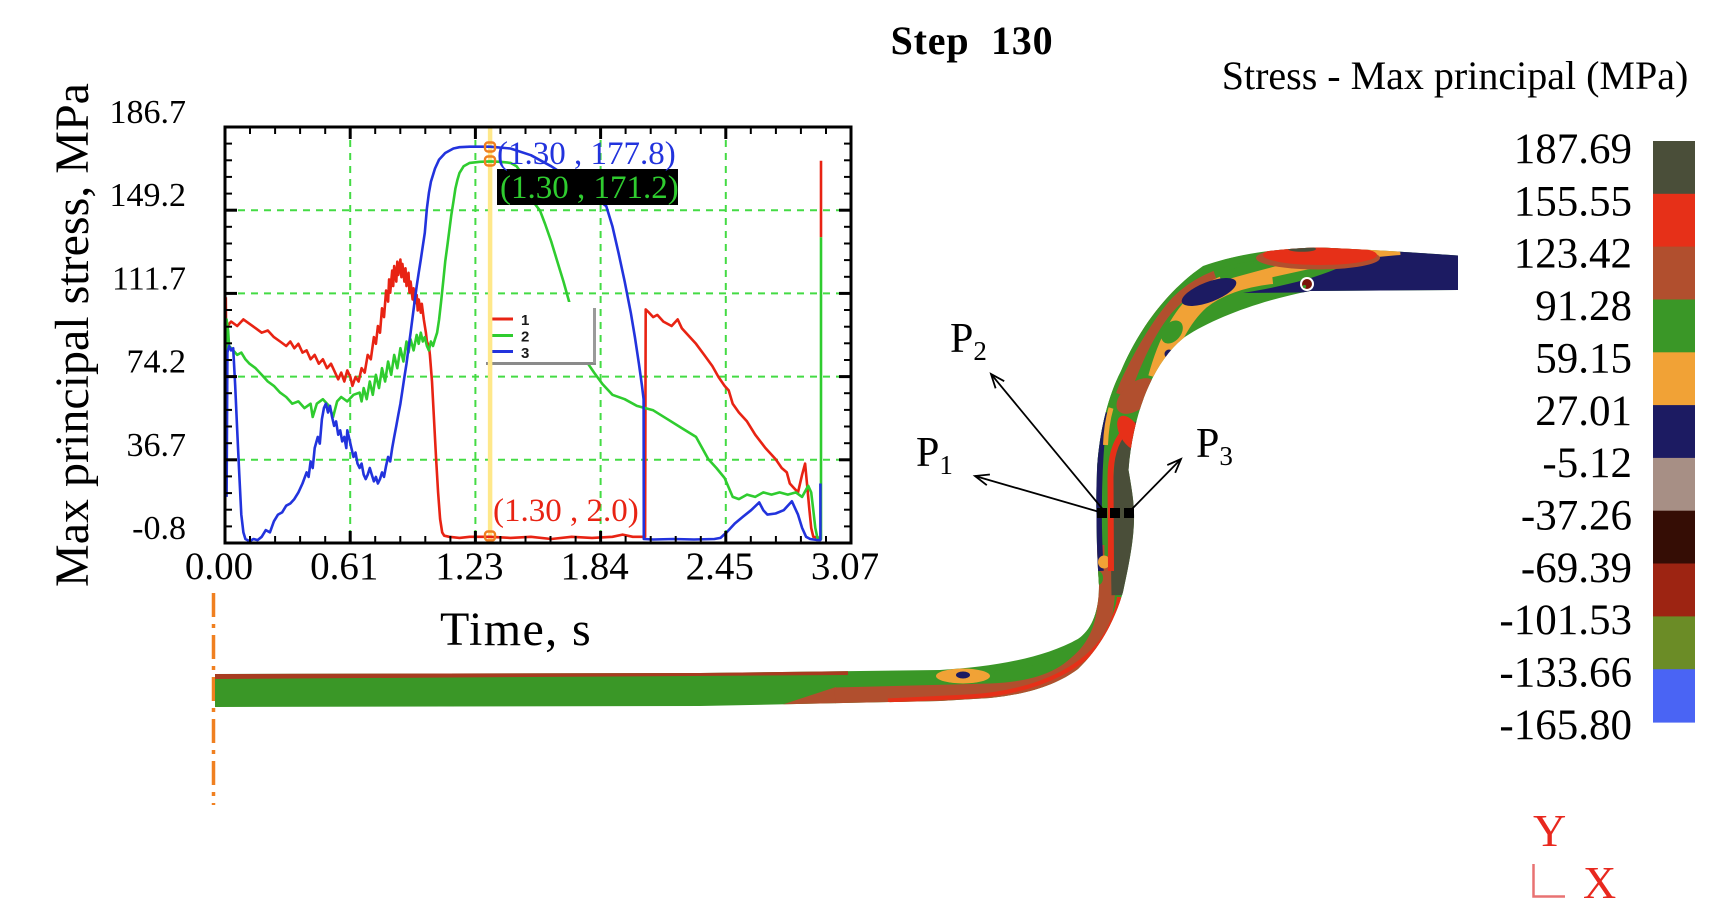  What do you see at coordinates (972, 40) in the screenshot?
I see `svg-text: Step 130` at bounding box center [972, 40].